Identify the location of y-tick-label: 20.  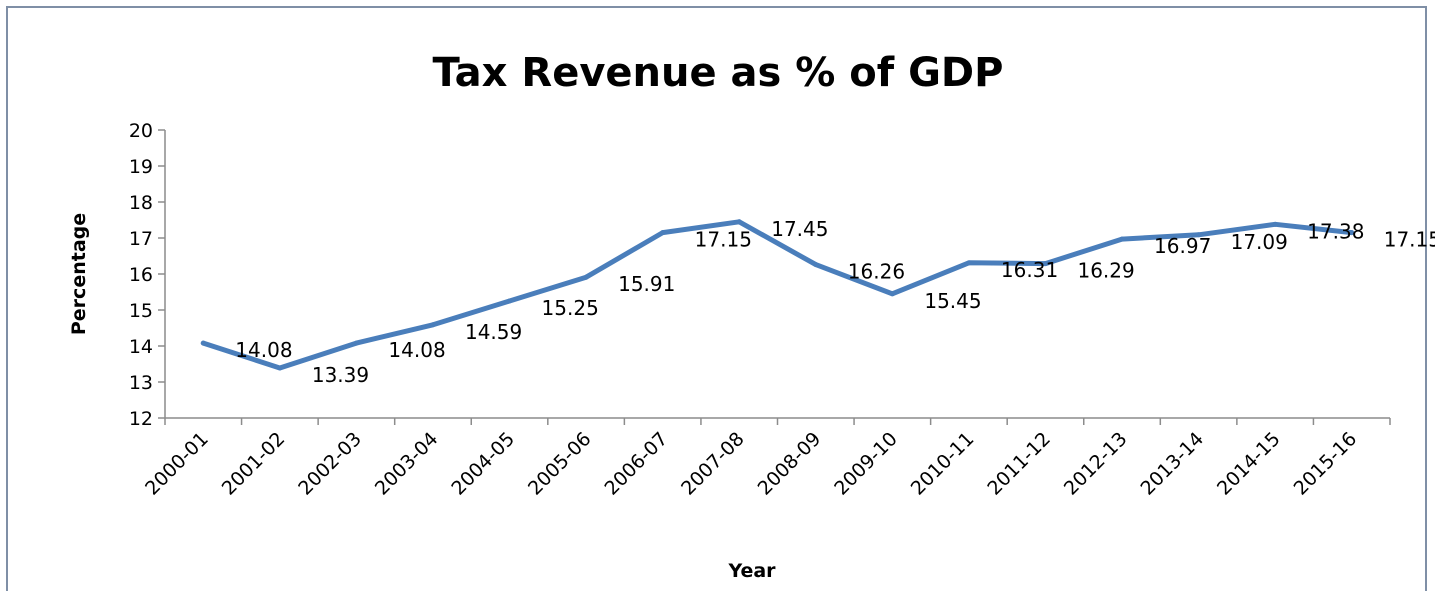
(141, 131).